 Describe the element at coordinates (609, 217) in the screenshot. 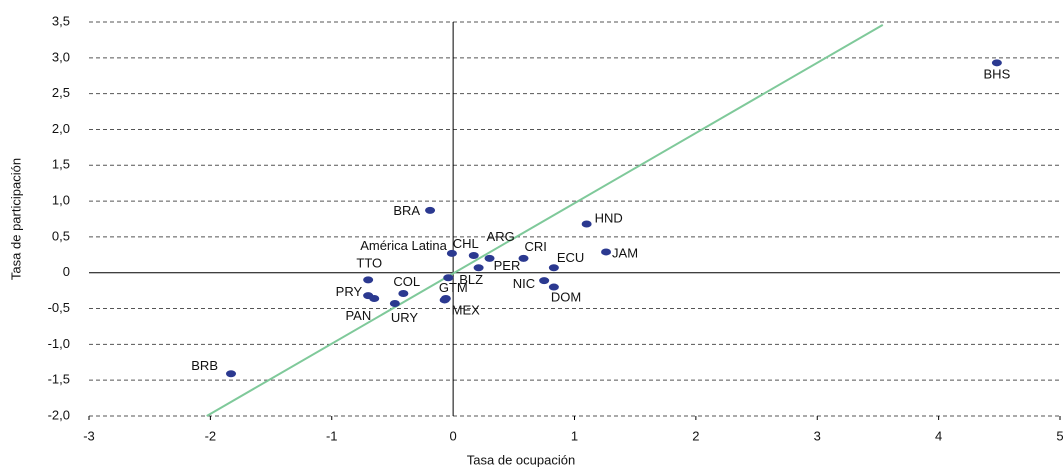

I see `point-label: HND` at that location.